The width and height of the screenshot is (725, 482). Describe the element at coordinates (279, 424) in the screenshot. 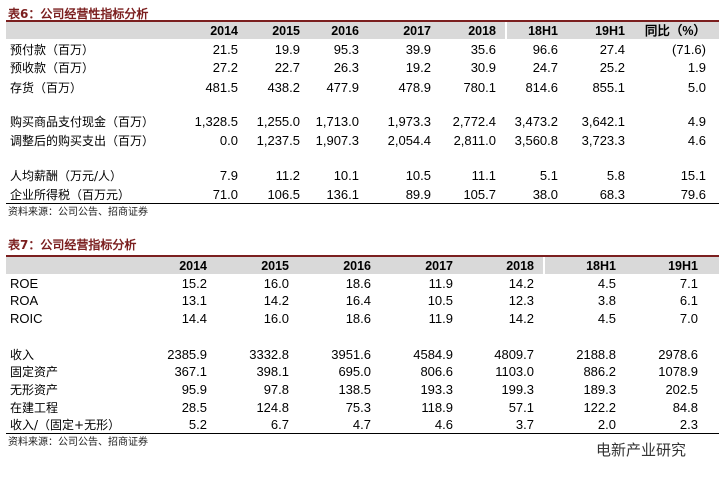

I see `cell: 6.7` at that location.